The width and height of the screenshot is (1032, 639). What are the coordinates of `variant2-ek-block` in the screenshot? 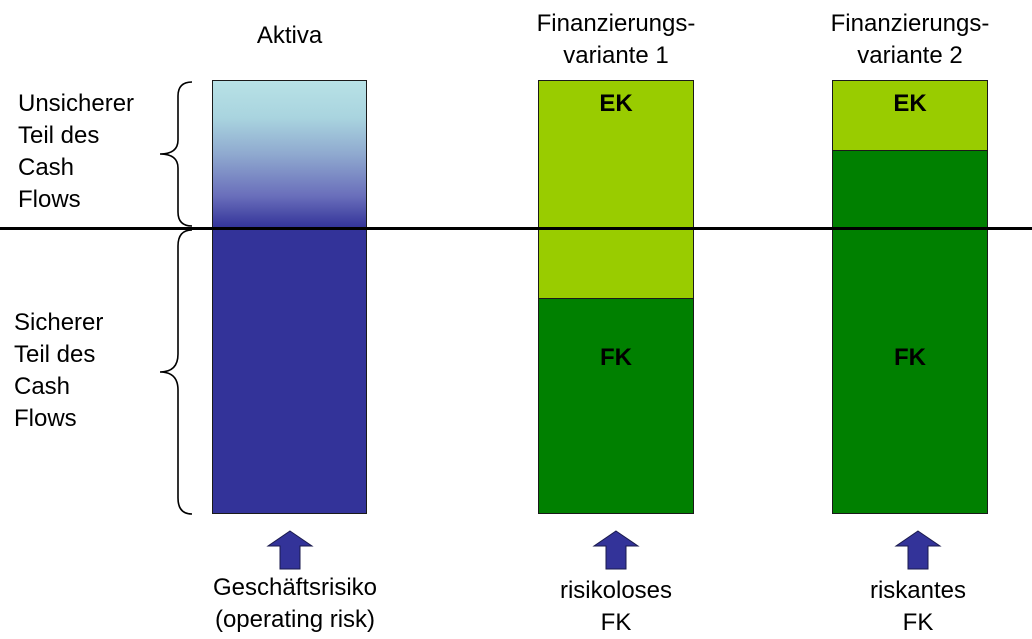 It's located at (910, 115).